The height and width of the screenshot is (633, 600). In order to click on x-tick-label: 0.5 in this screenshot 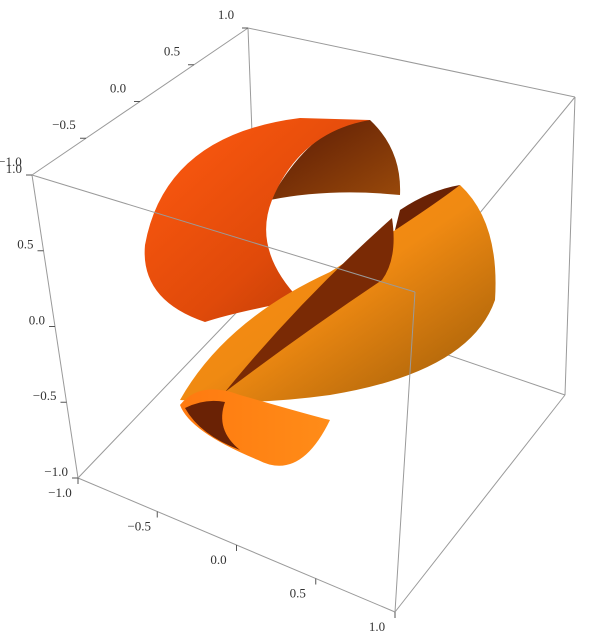, I will do `click(298, 592)`.